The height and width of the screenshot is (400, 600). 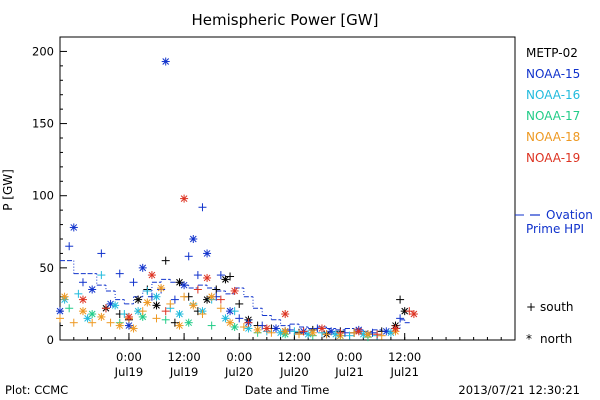 What do you see at coordinates (46, 268) in the screenshot?
I see `y-tick-label: 50` at bounding box center [46, 268].